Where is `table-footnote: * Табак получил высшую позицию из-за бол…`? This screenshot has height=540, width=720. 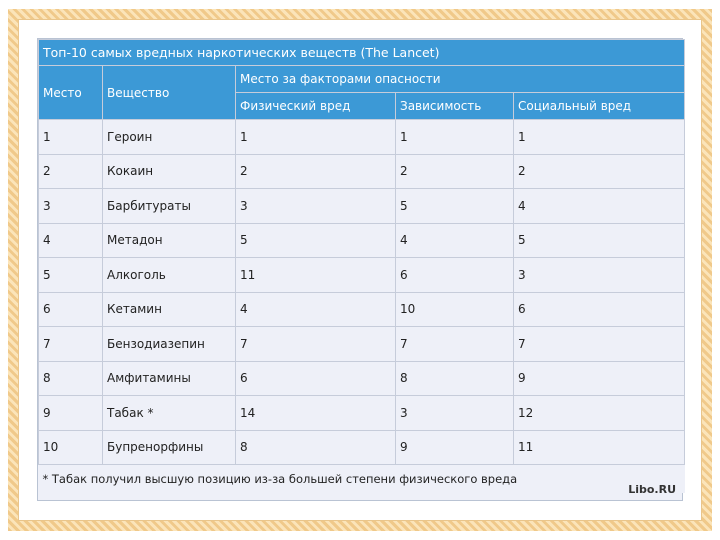 table-footnote: * Табак получил высшую позицию из-за бол… is located at coordinates (361, 478).